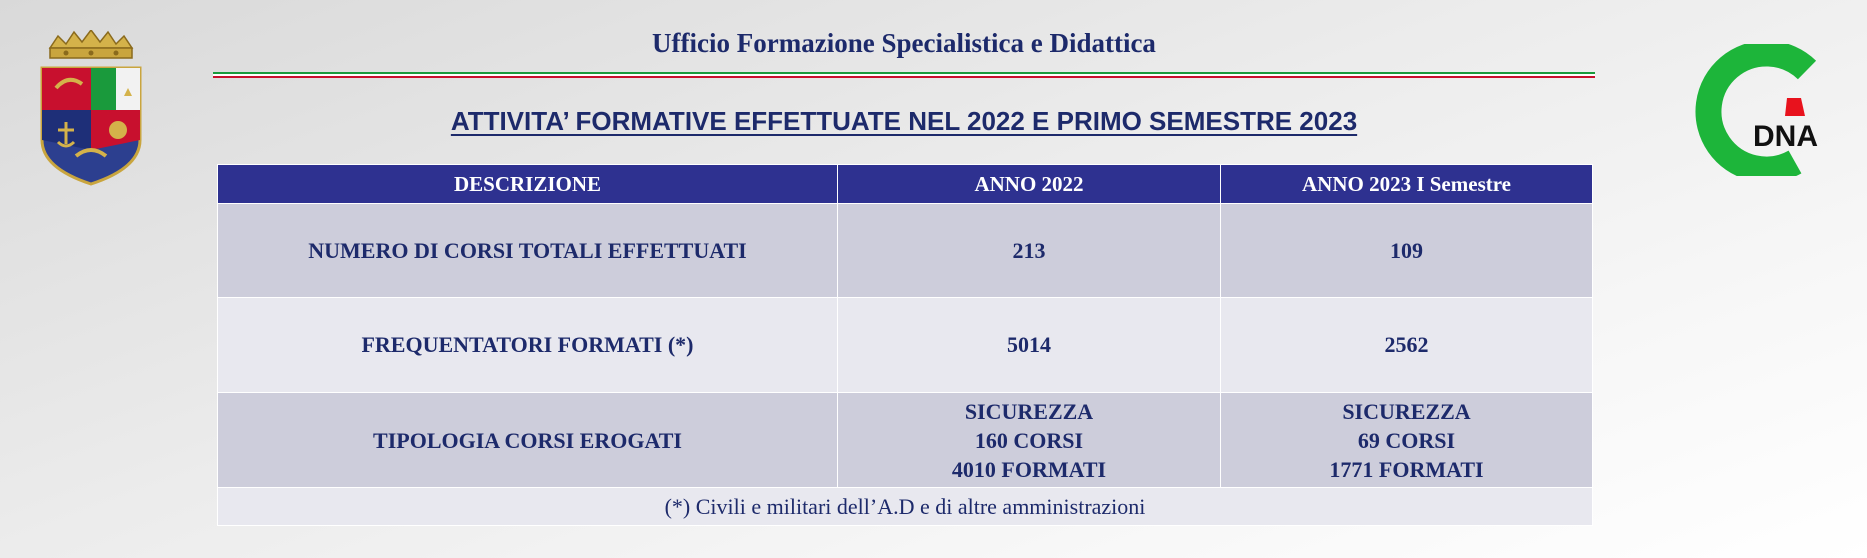 The height and width of the screenshot is (558, 1867). I want to click on cell-2022: SICUREZZA 160 CORSI 4010 FORMATI, so click(1029, 440).